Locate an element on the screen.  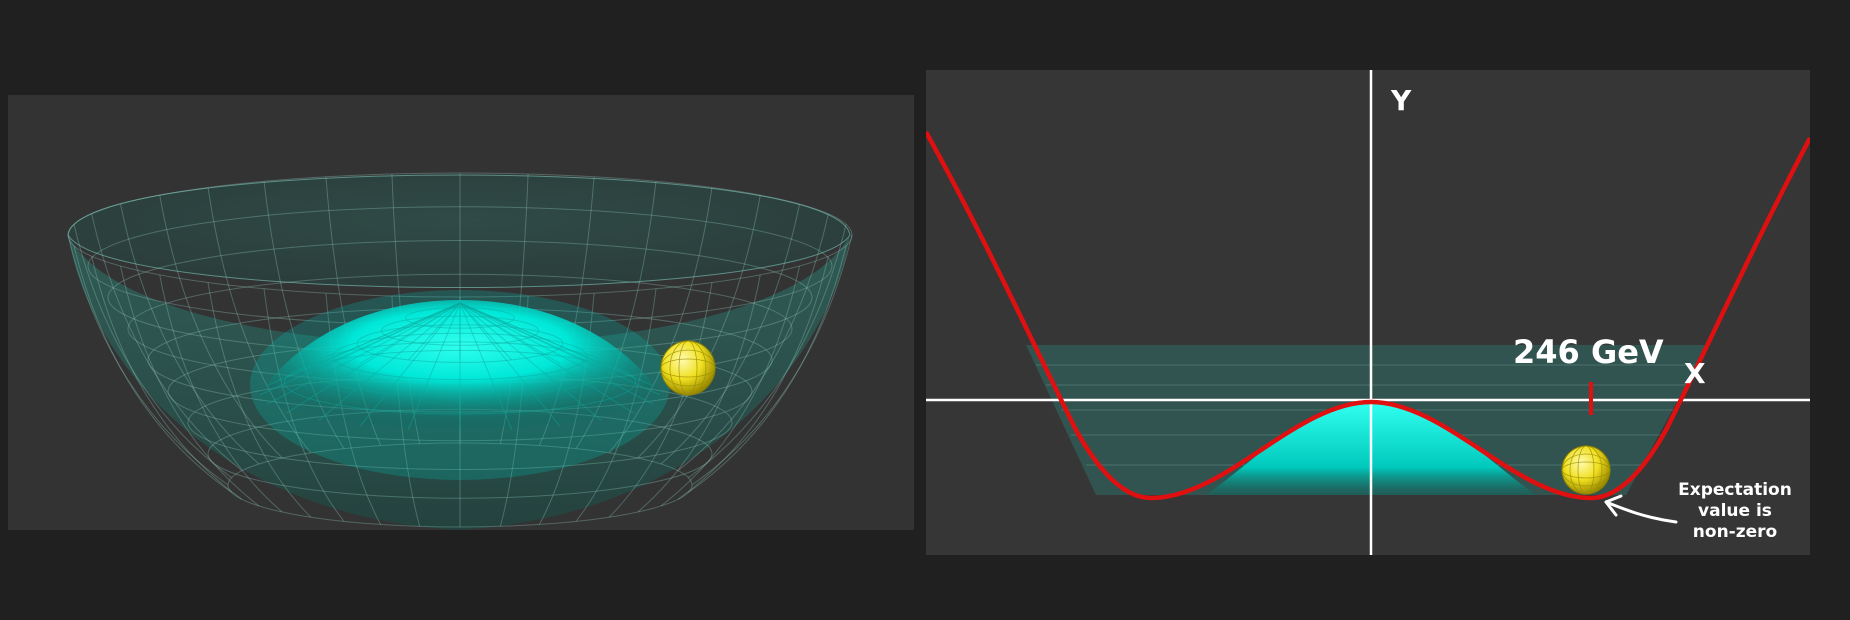
annotation-arrow is located at coordinates (1641, 509).